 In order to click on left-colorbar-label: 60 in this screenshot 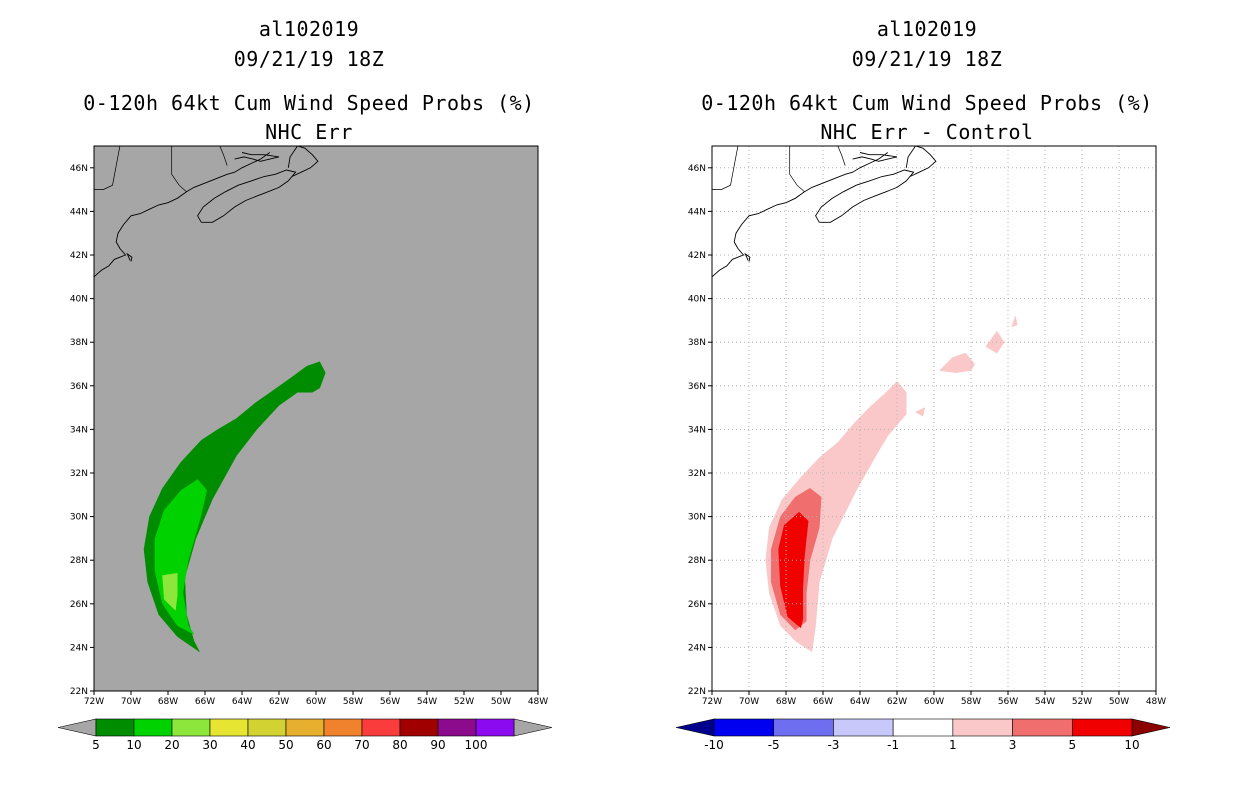, I will do `click(323, 745)`.